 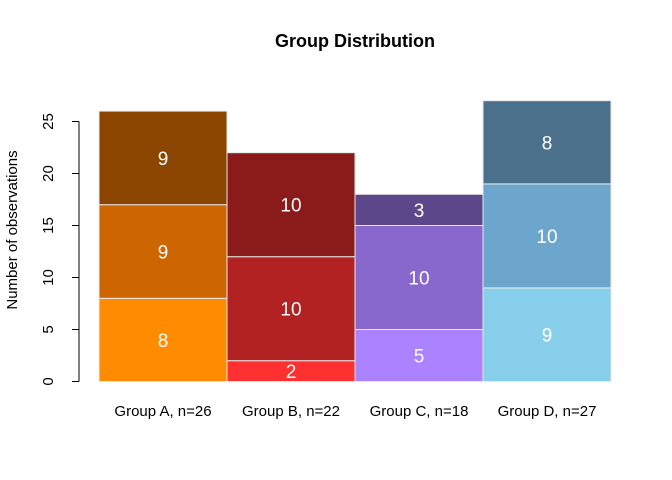 What do you see at coordinates (48, 121) in the screenshot?
I see `y-tick-label: 25` at bounding box center [48, 121].